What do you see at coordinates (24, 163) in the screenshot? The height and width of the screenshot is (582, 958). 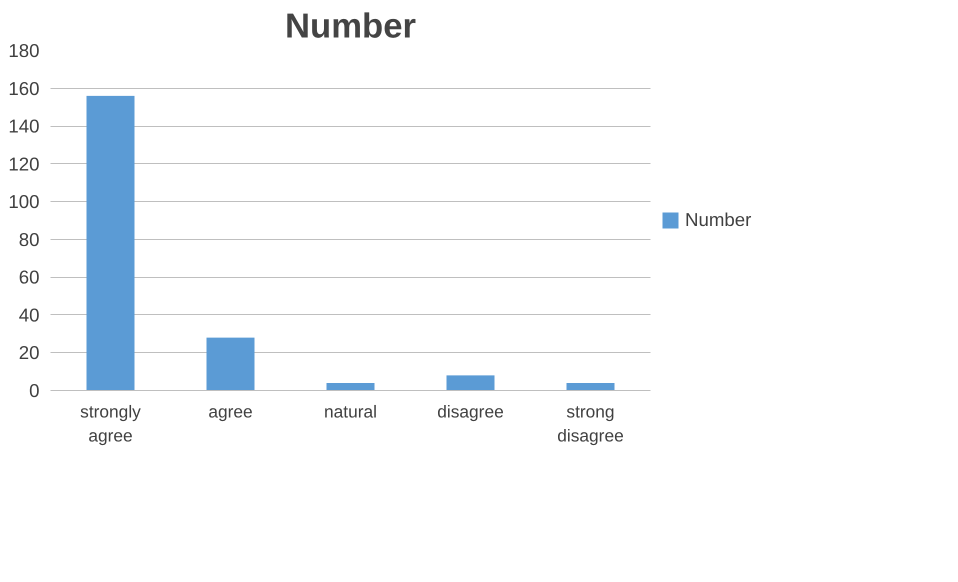 I see `y-tick-label: 120` at bounding box center [24, 163].